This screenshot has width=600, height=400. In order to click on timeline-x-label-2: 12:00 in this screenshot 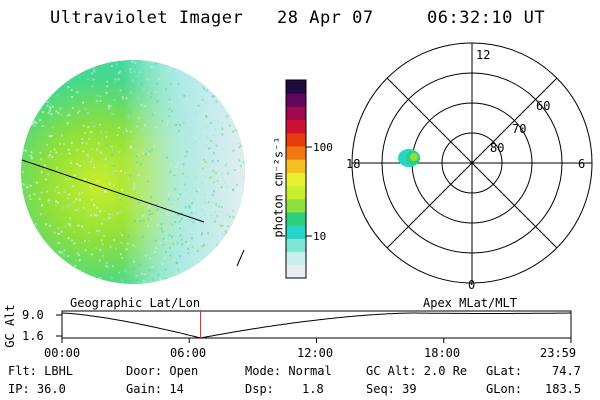, I will do `click(315, 353)`.